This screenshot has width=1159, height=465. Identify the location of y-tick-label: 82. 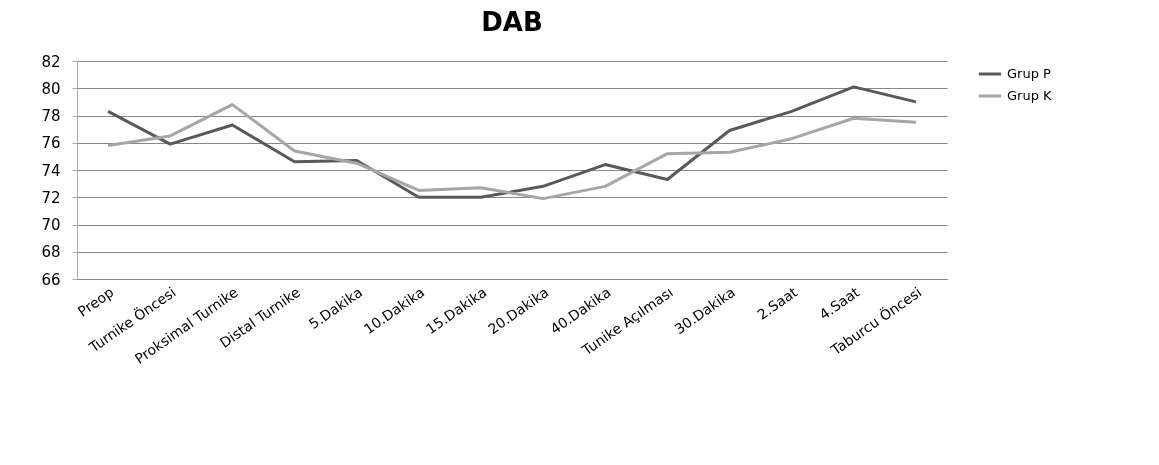
(51, 61).